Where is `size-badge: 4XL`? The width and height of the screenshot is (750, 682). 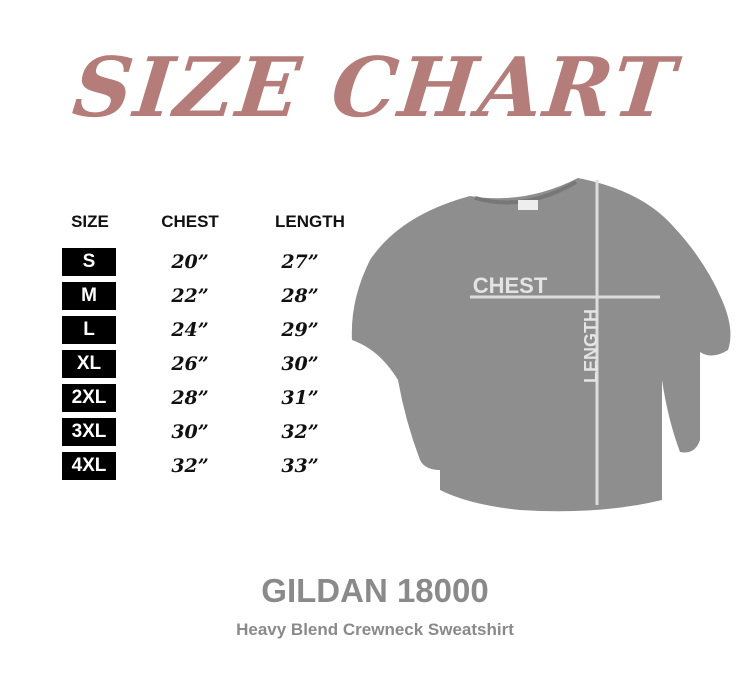 size-badge: 4XL is located at coordinates (89, 466).